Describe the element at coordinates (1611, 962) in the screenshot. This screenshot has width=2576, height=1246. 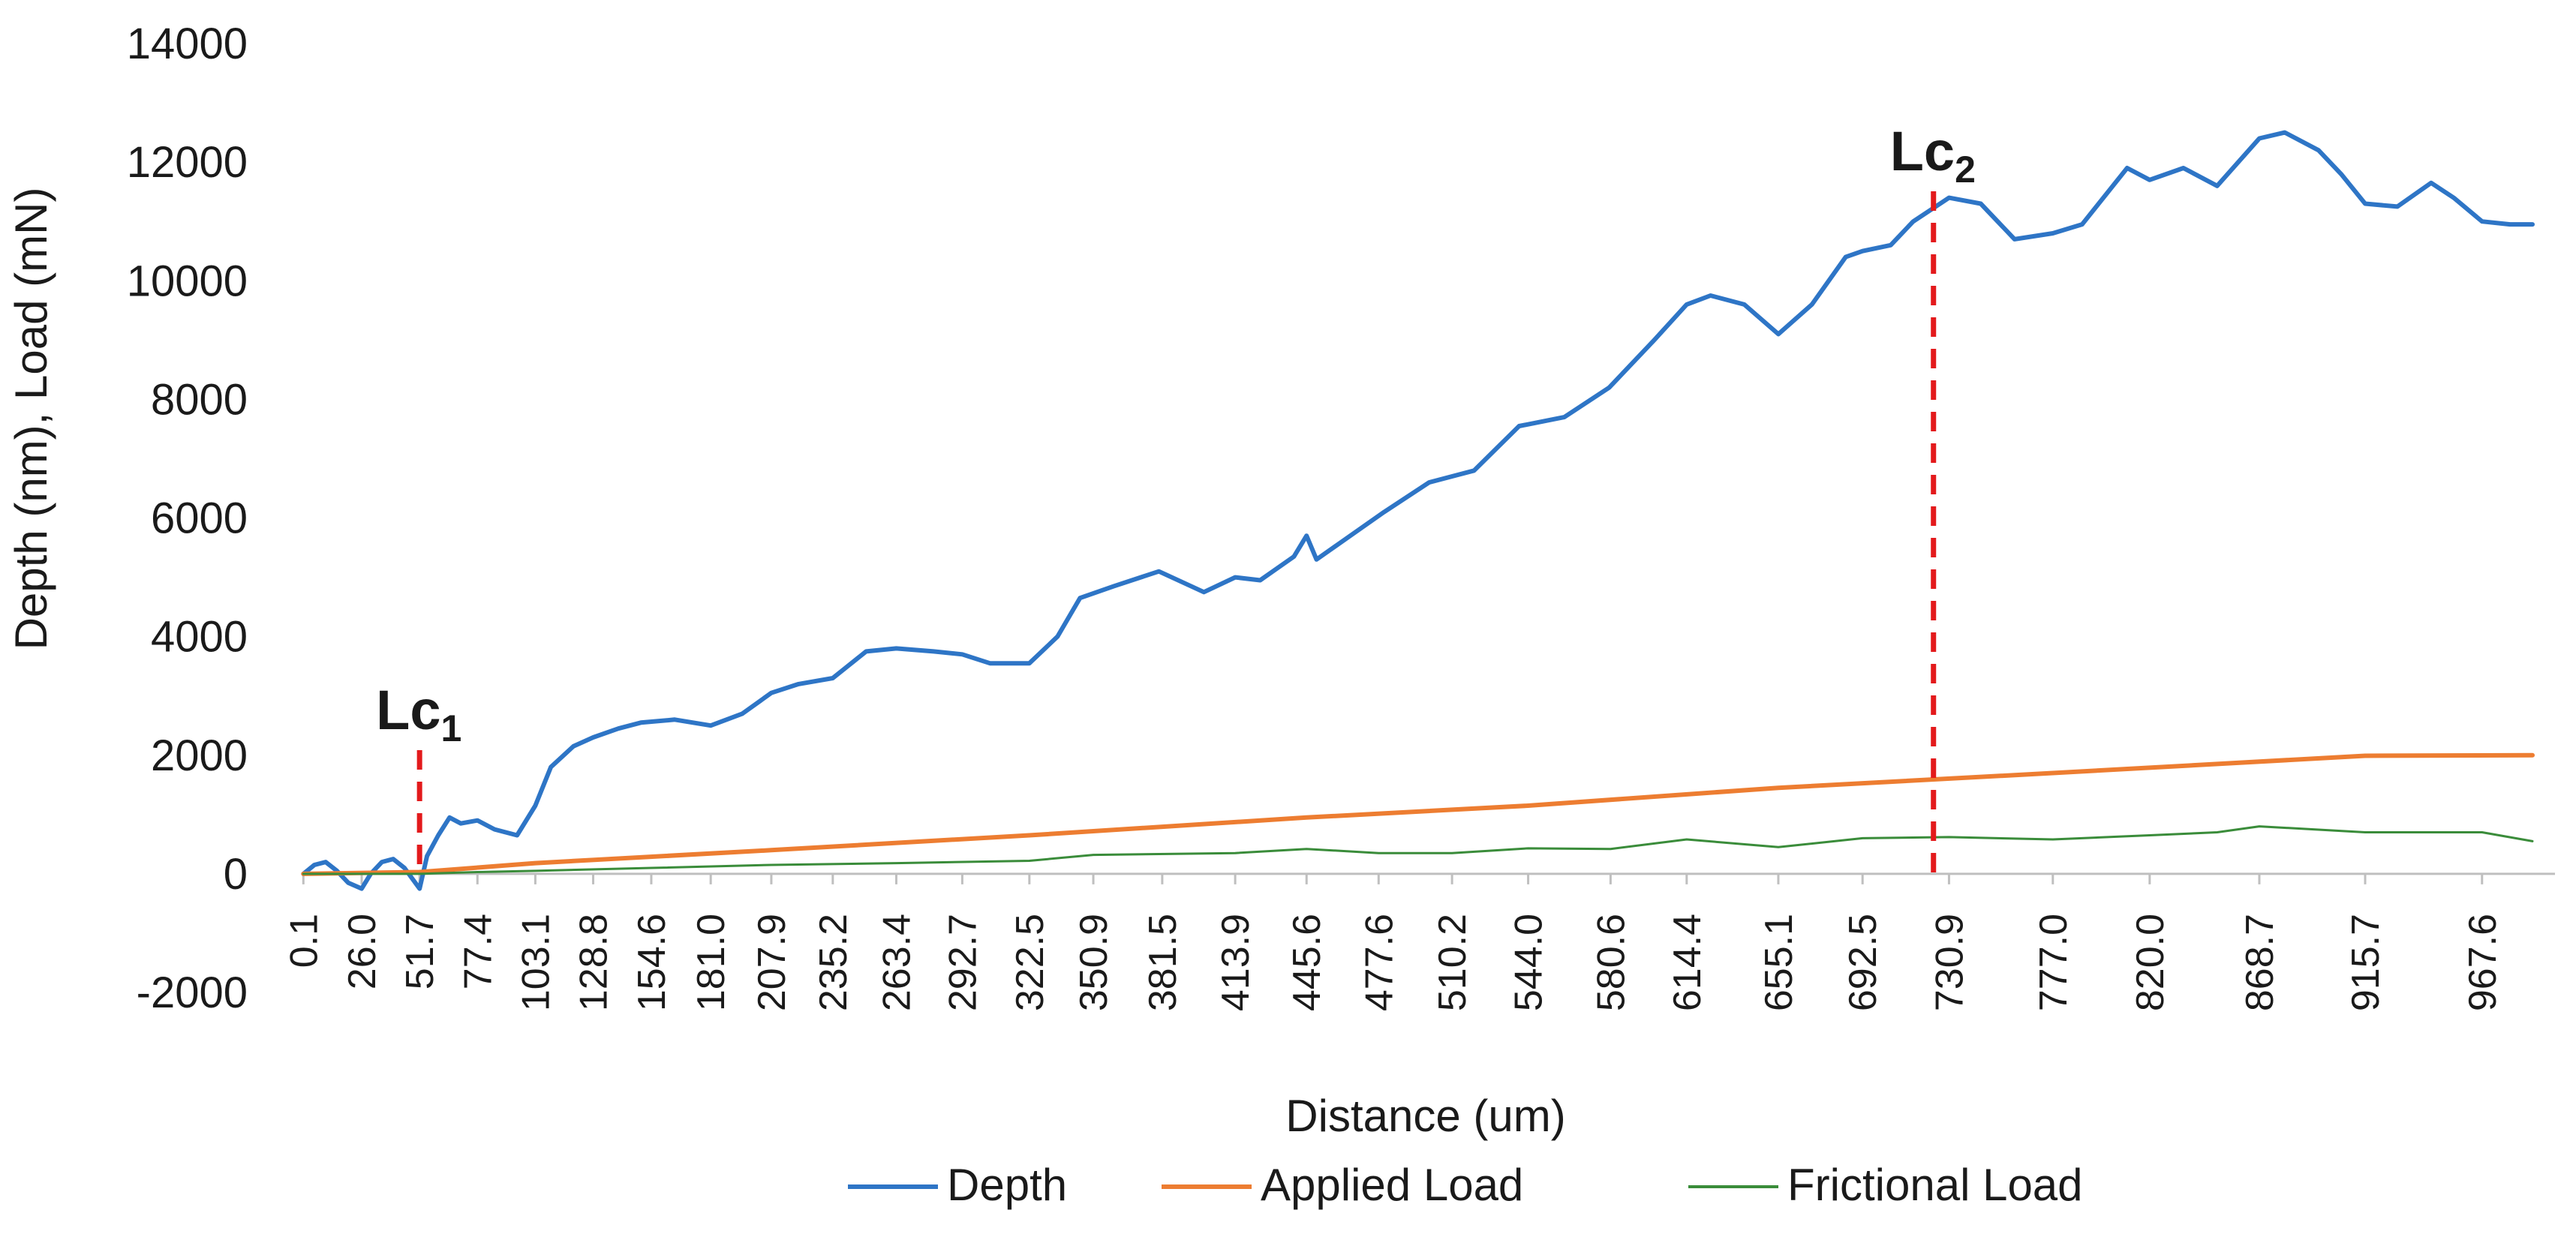
I see `x-tick-label: 580.6` at that location.